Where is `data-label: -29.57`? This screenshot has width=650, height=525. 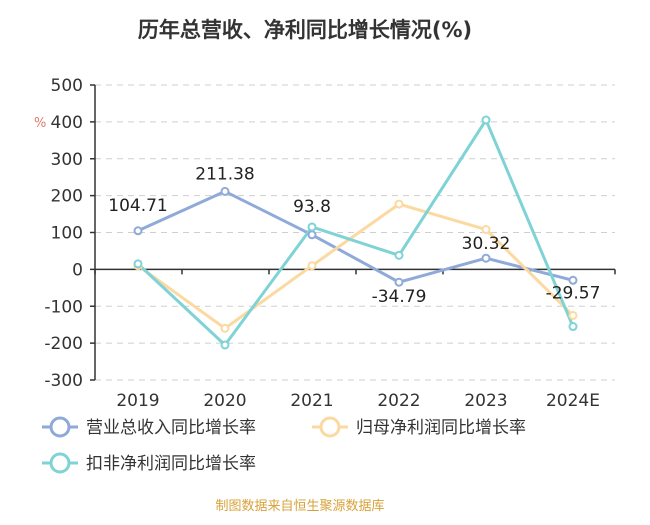
data-label: -29.57 is located at coordinates (573, 293).